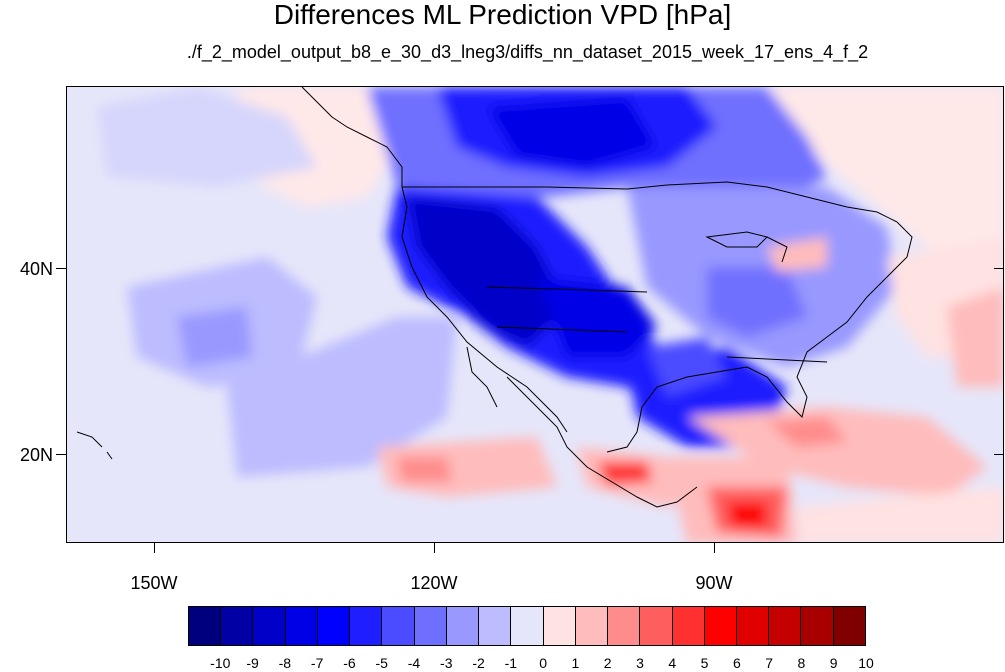 Image resolution: width=1005 pixels, height=672 pixels. Describe the element at coordinates (714, 583) in the screenshot. I see `x-label-90w: 90W` at that location.